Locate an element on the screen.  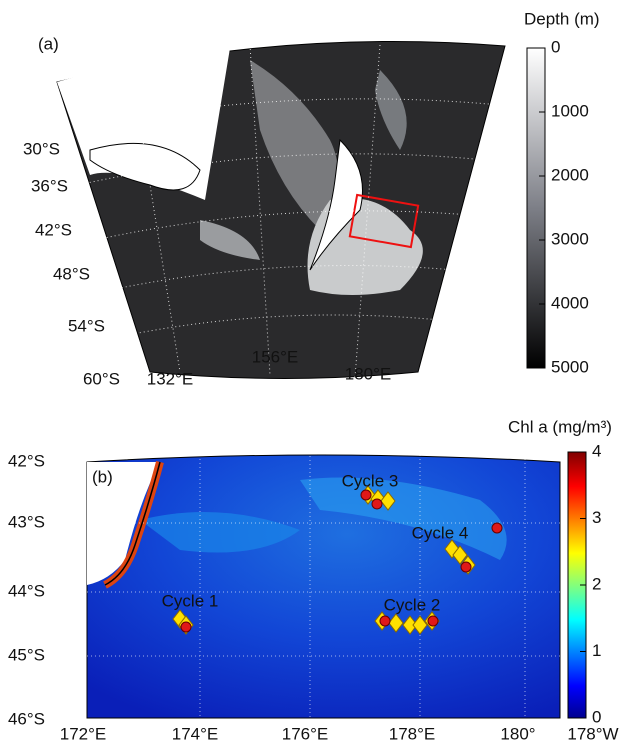
lat-label: 54°S is located at coordinates (86, 325).